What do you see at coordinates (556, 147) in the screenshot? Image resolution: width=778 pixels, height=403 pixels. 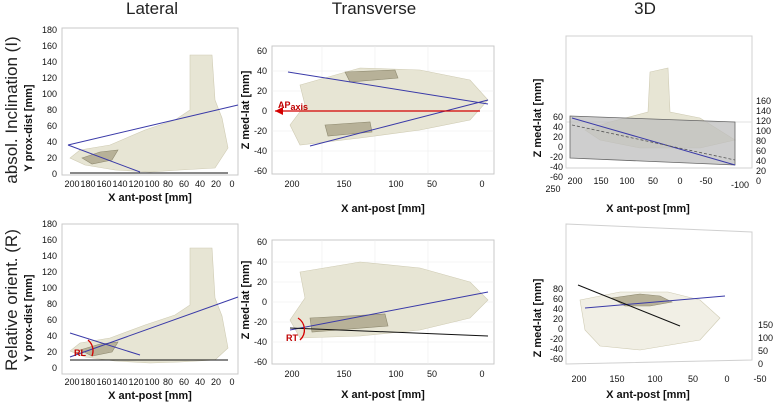 I see `z-axis-ticks: 60 40 20 0 -20 -40 -60` at bounding box center [556, 147].